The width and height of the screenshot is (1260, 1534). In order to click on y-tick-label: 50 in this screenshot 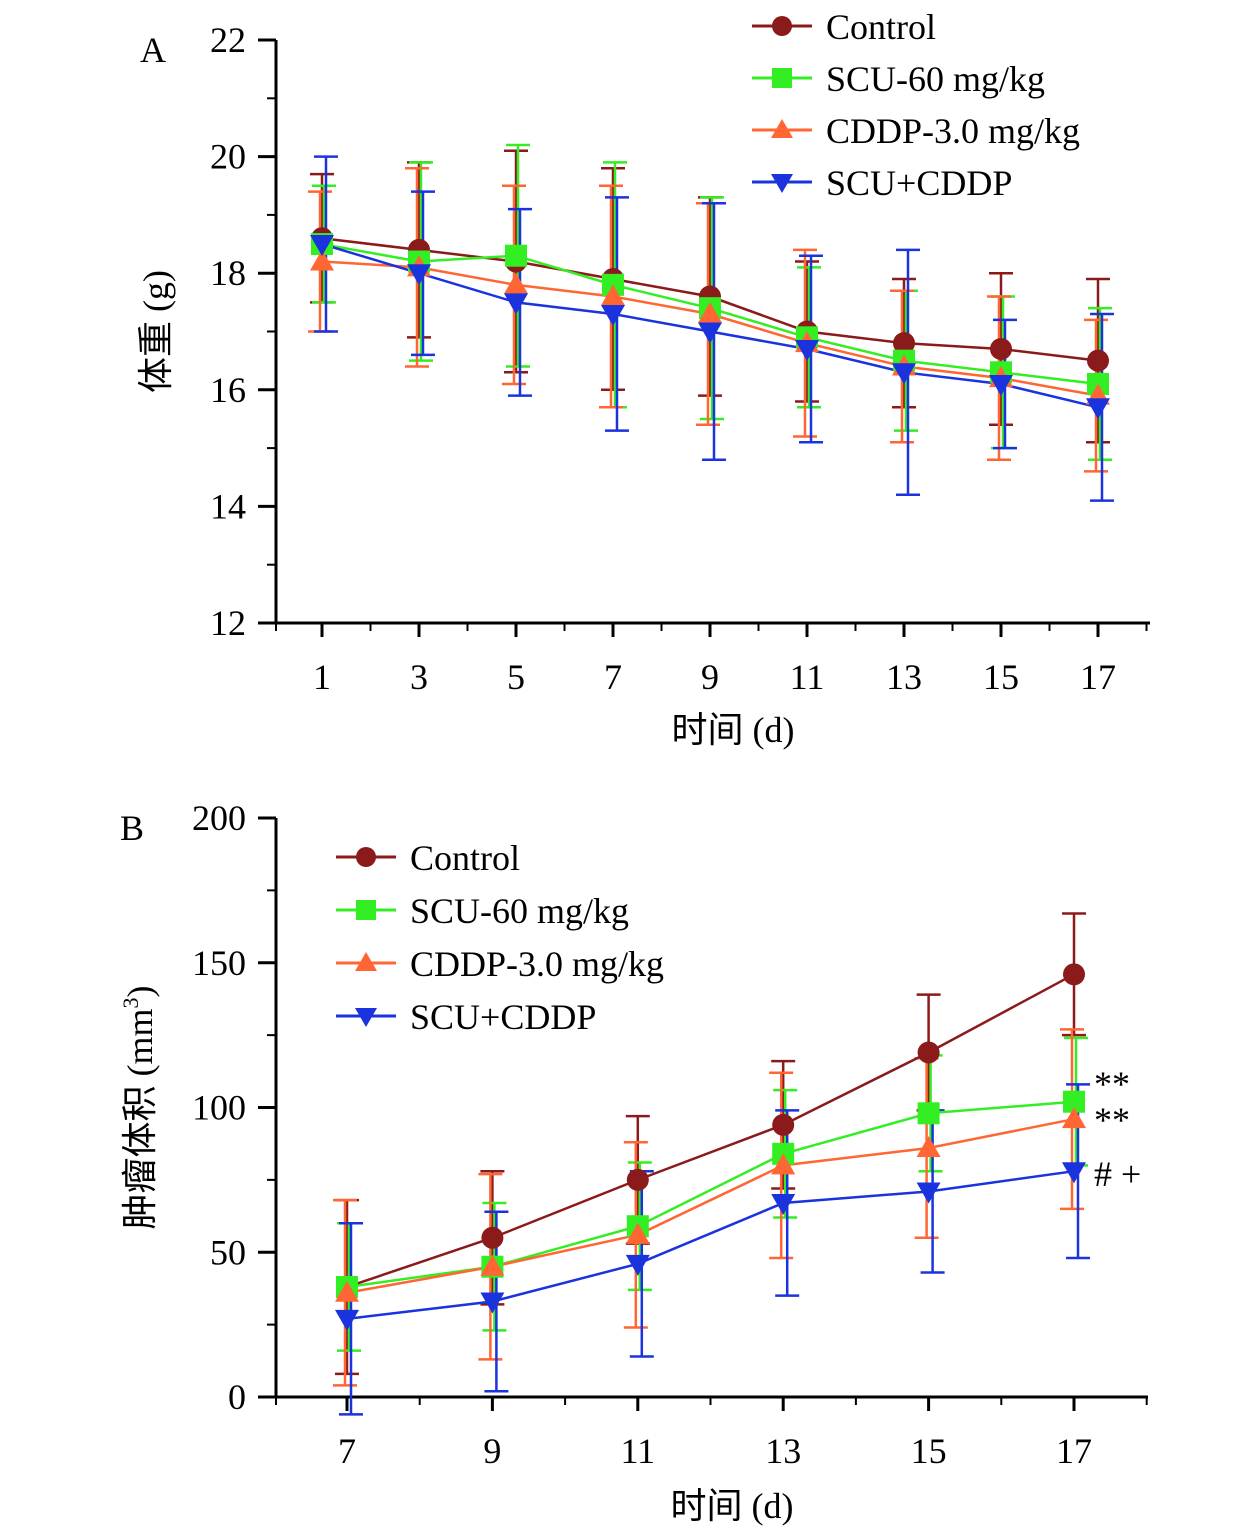, I will do `click(228, 1252)`.